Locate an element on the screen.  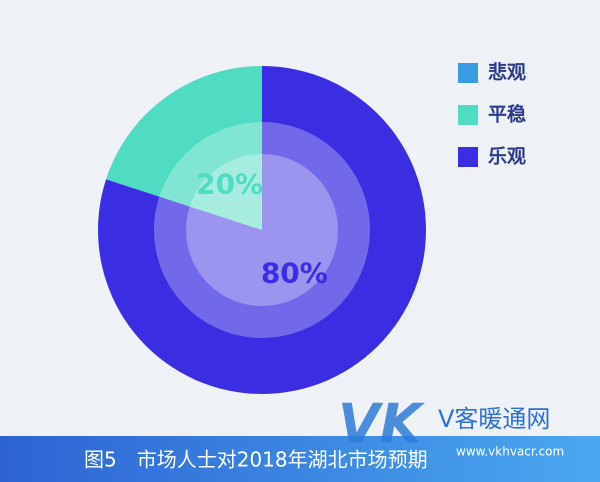
caption: 图5 市场人士对2018年湖北市场预期 is located at coordinates (256, 460).